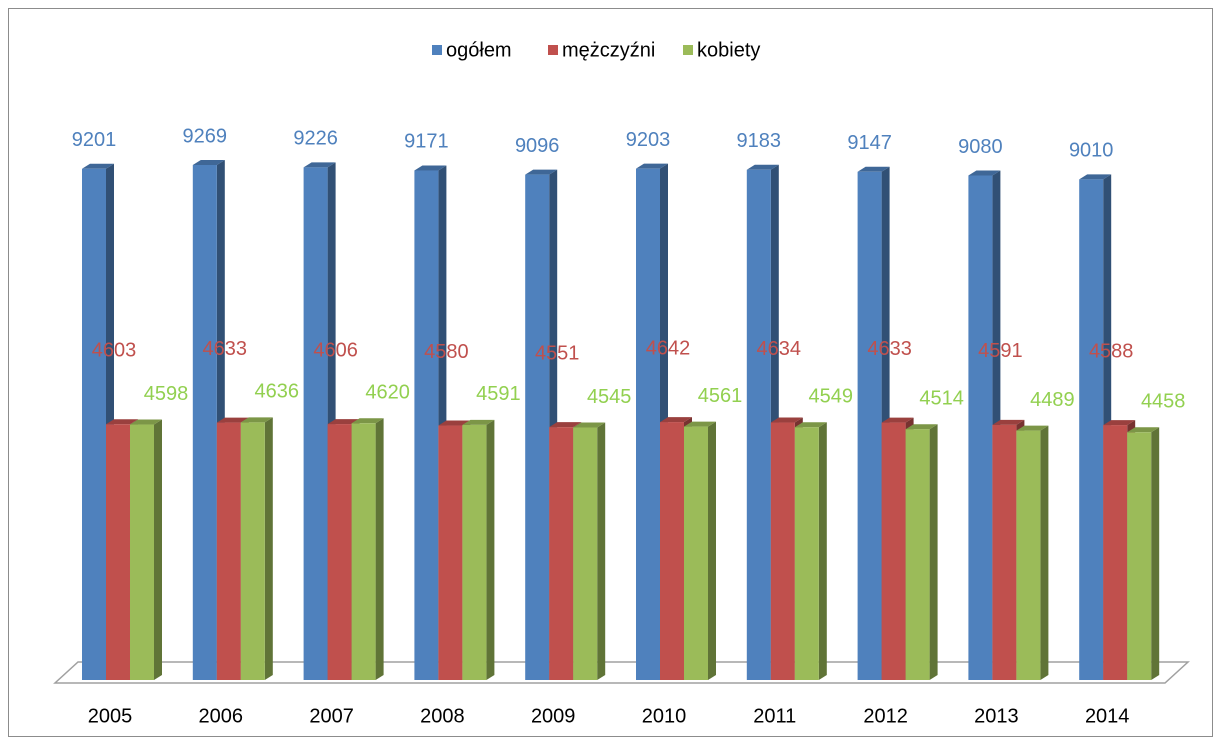  I want to click on data-label: 9183, so click(759, 141).